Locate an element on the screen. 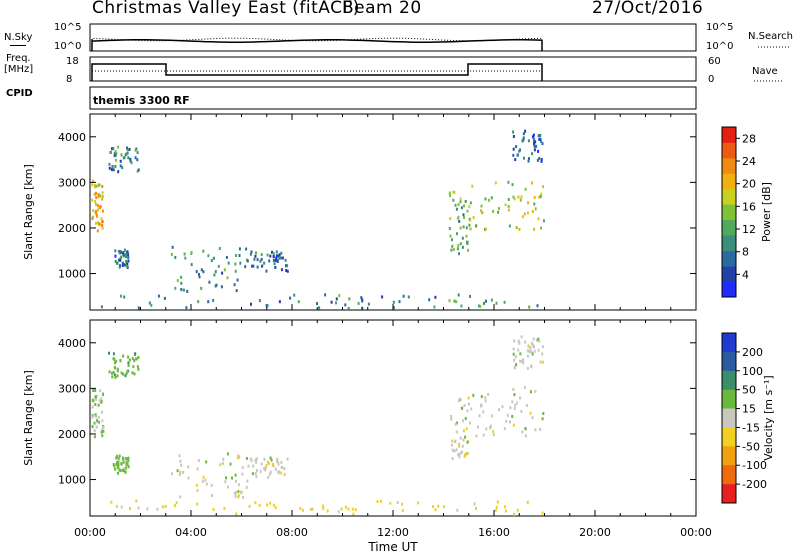 The image size is (800, 554). power-colorbar-label: Power [dB] is located at coordinates (766, 212).